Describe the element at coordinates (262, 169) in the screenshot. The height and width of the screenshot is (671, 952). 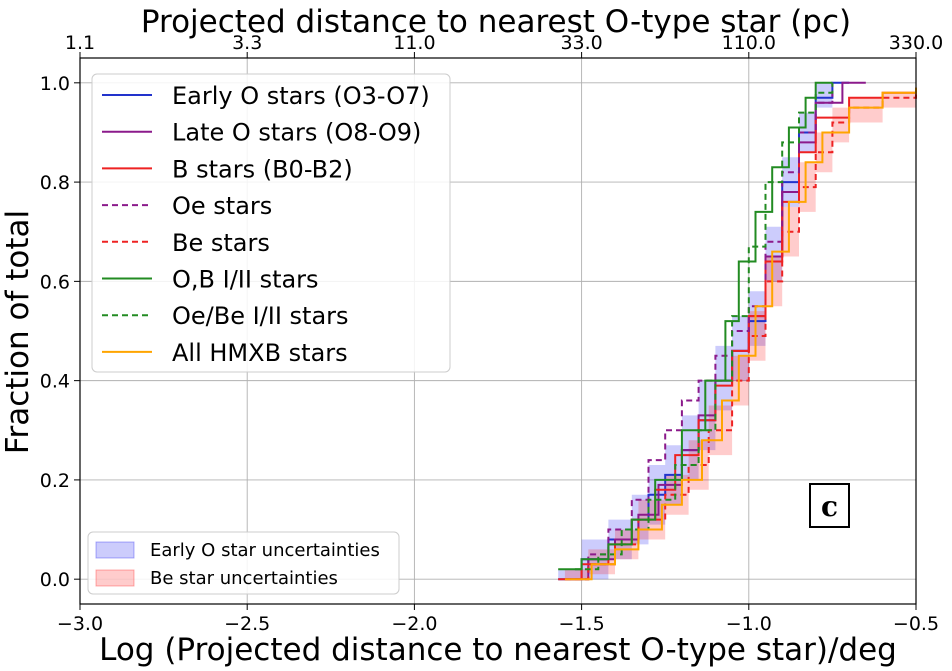
I see `legend-label-2: B stars (B0-B2)` at that location.